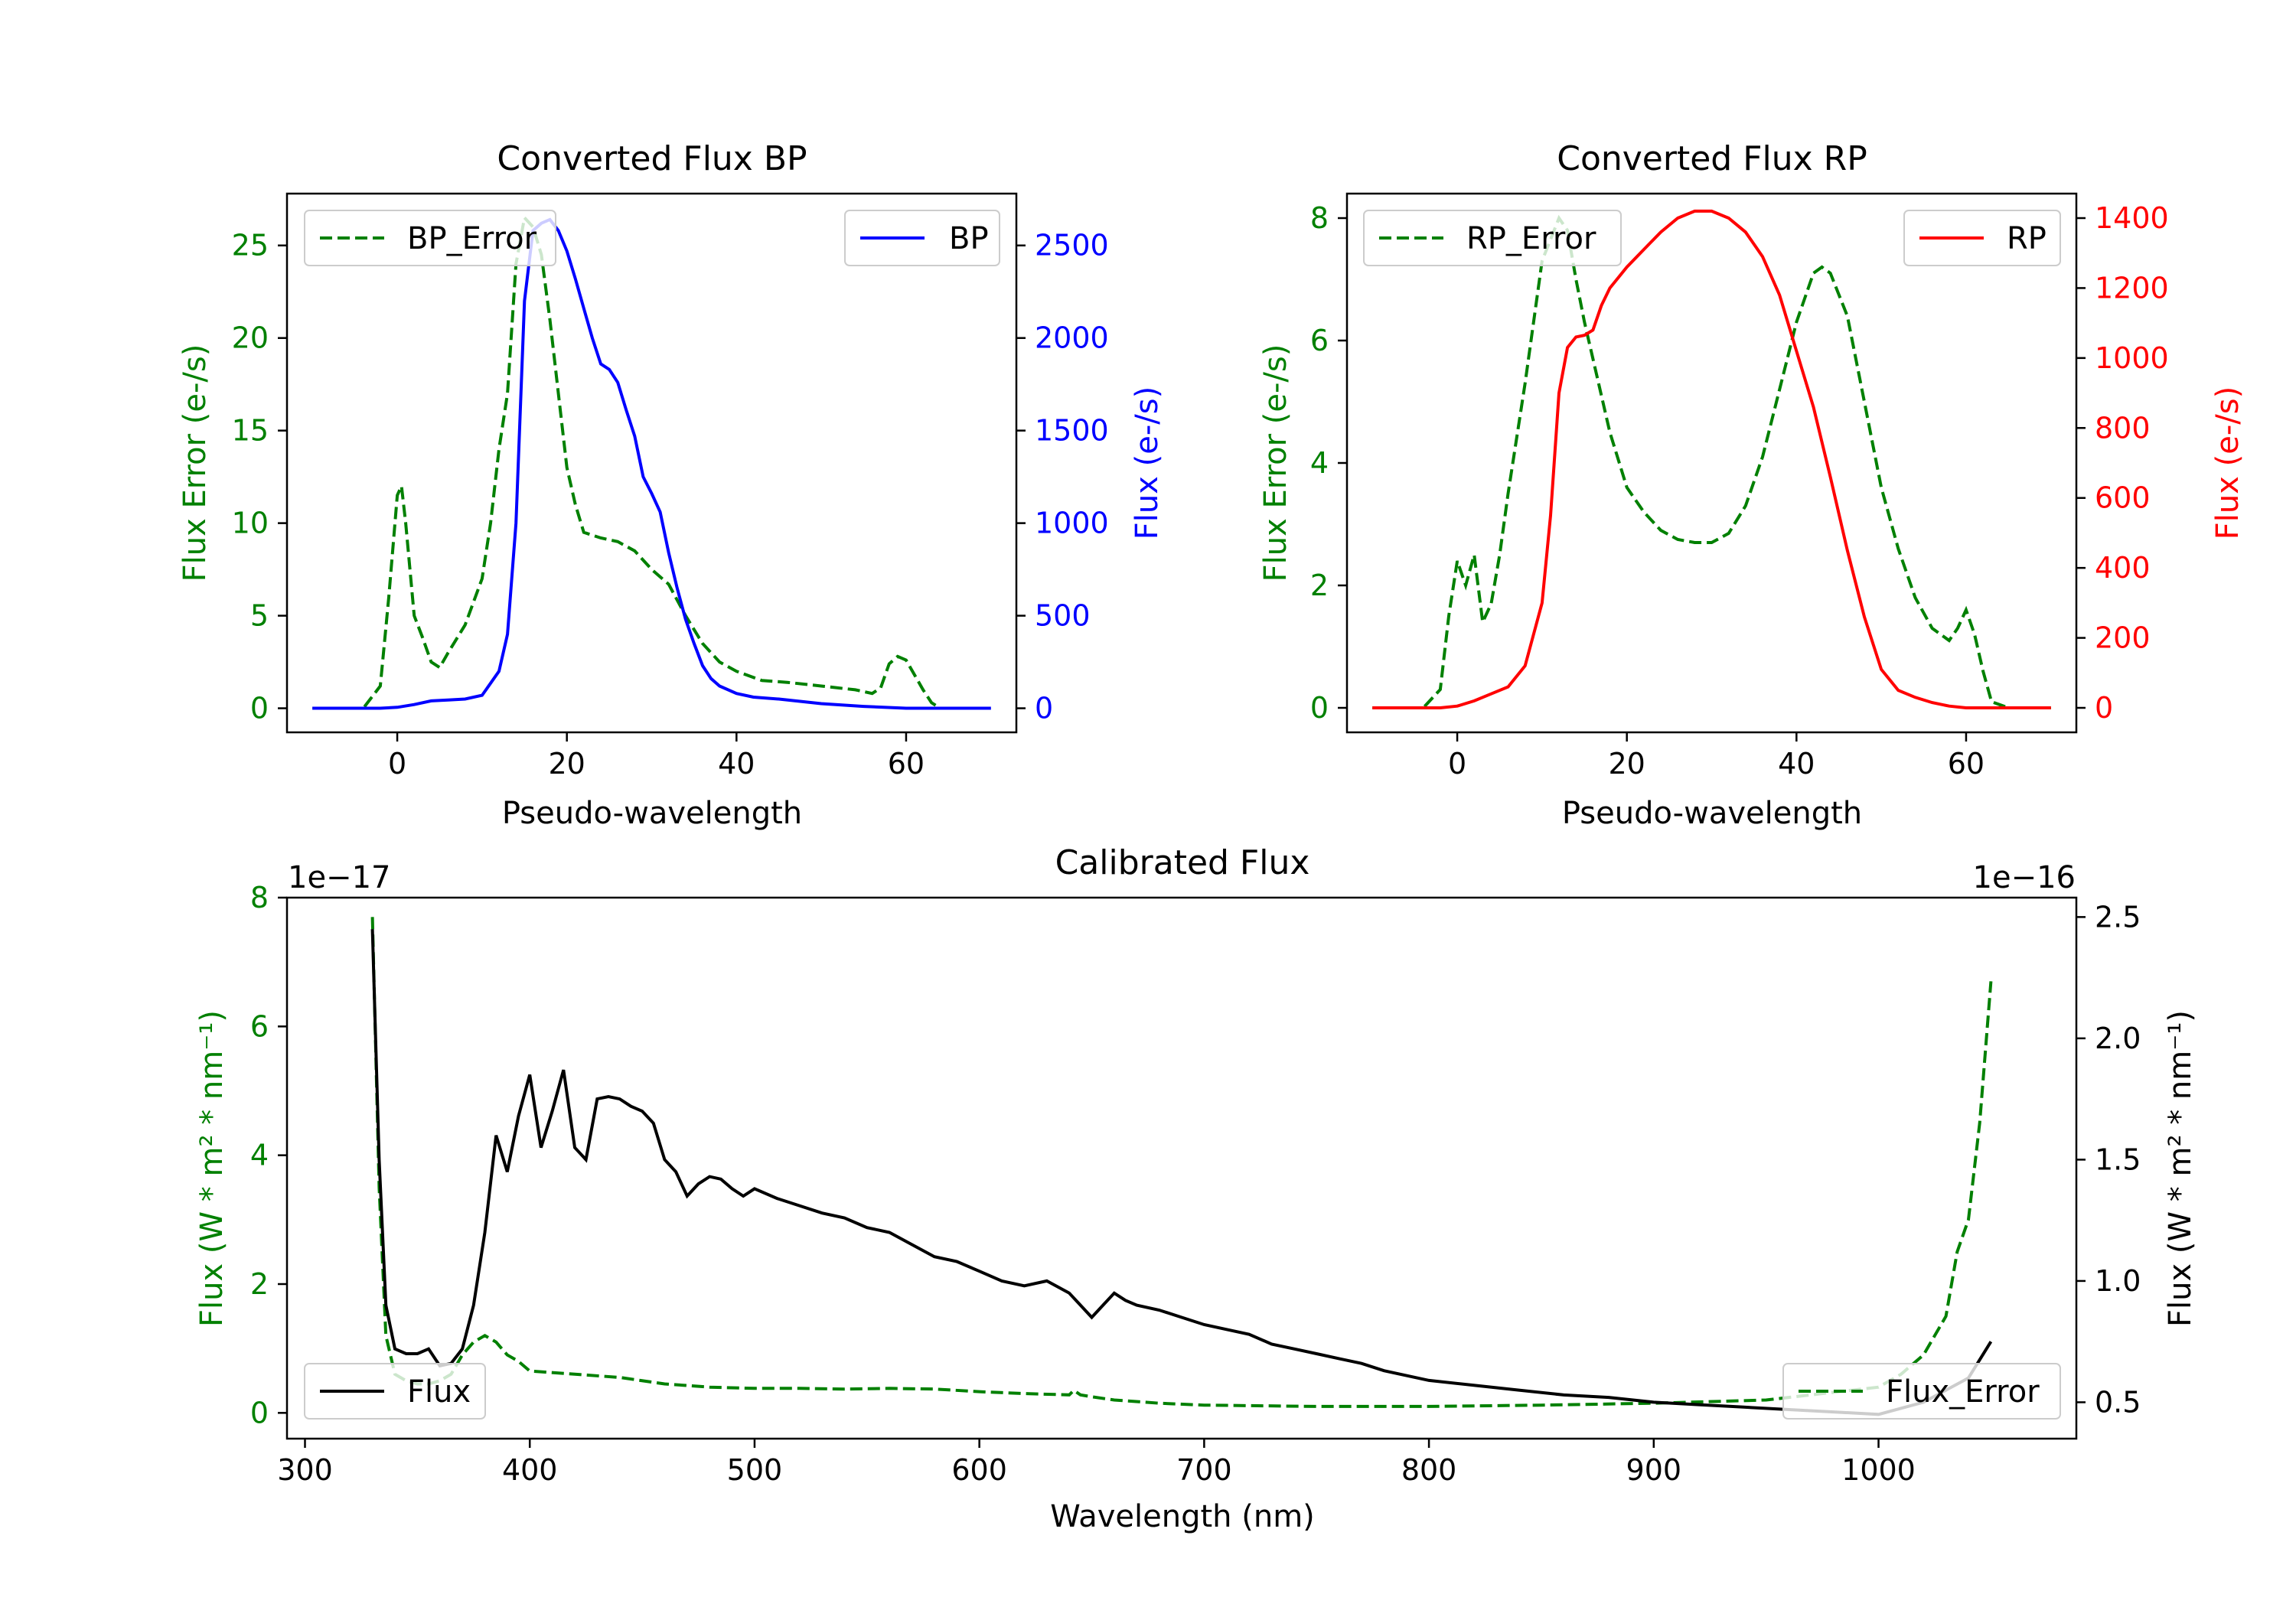 The width and height of the screenshot is (2296, 1607). Describe the element at coordinates (472, 239) in the screenshot. I see `bp-legend-error-label: BP_Error` at that location.